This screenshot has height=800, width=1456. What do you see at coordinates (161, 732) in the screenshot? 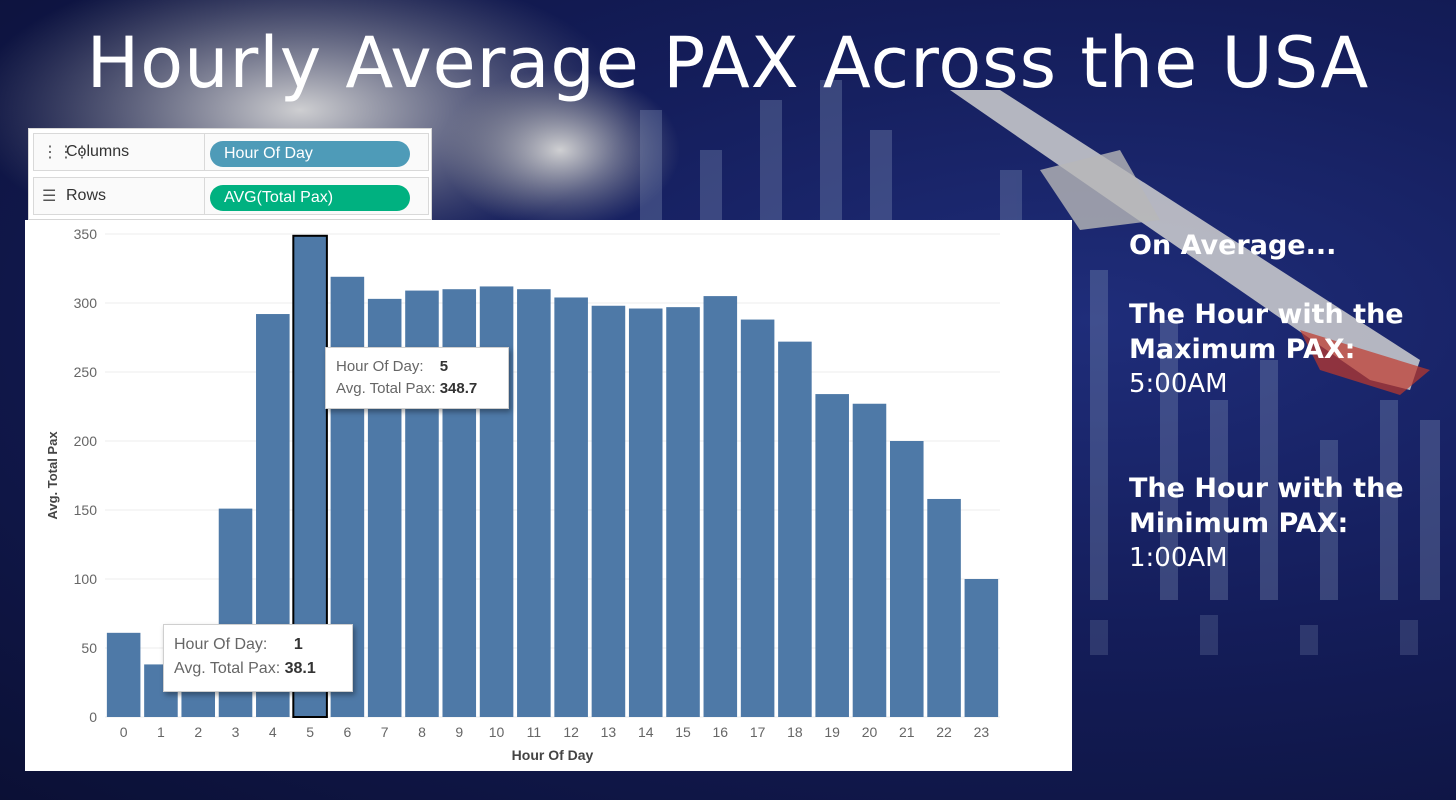
I see `x-tick-label: 1` at bounding box center [161, 732].